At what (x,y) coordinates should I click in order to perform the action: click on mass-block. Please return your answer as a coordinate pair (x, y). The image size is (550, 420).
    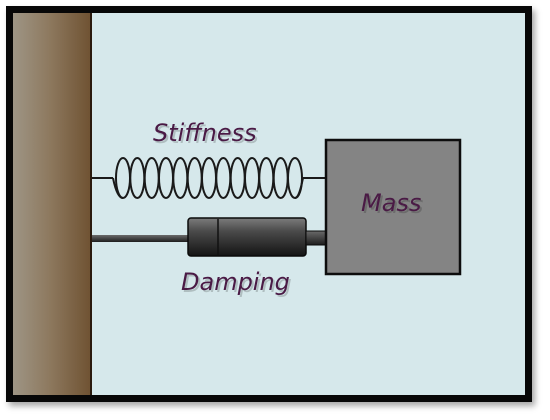
    Looking at the image, I should click on (393, 207).